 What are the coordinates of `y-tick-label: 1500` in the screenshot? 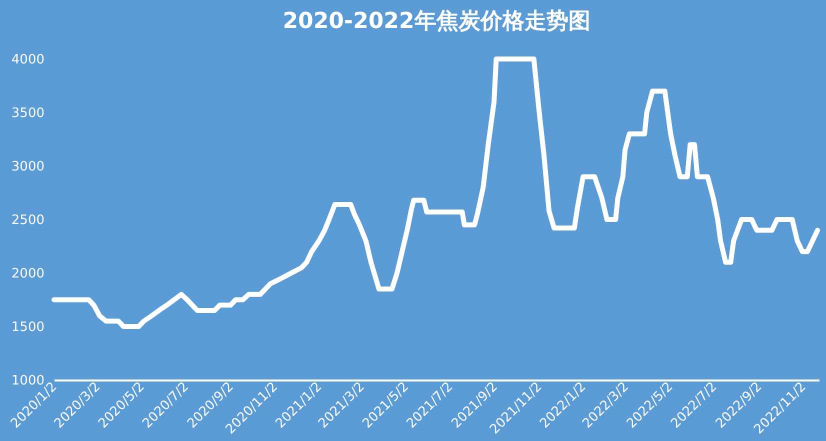 It's located at (27, 327).